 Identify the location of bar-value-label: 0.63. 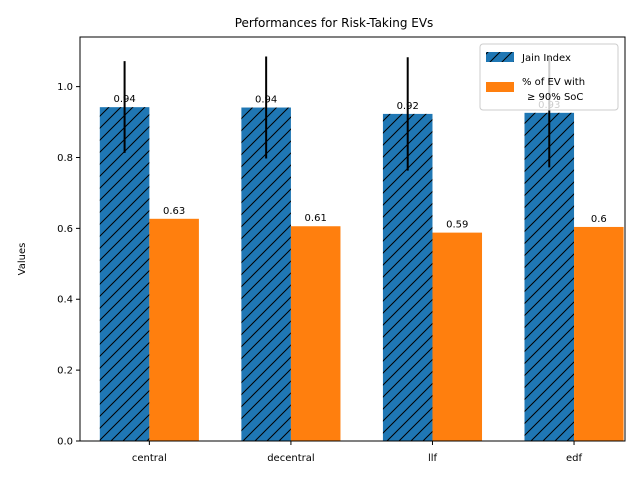
(174, 211).